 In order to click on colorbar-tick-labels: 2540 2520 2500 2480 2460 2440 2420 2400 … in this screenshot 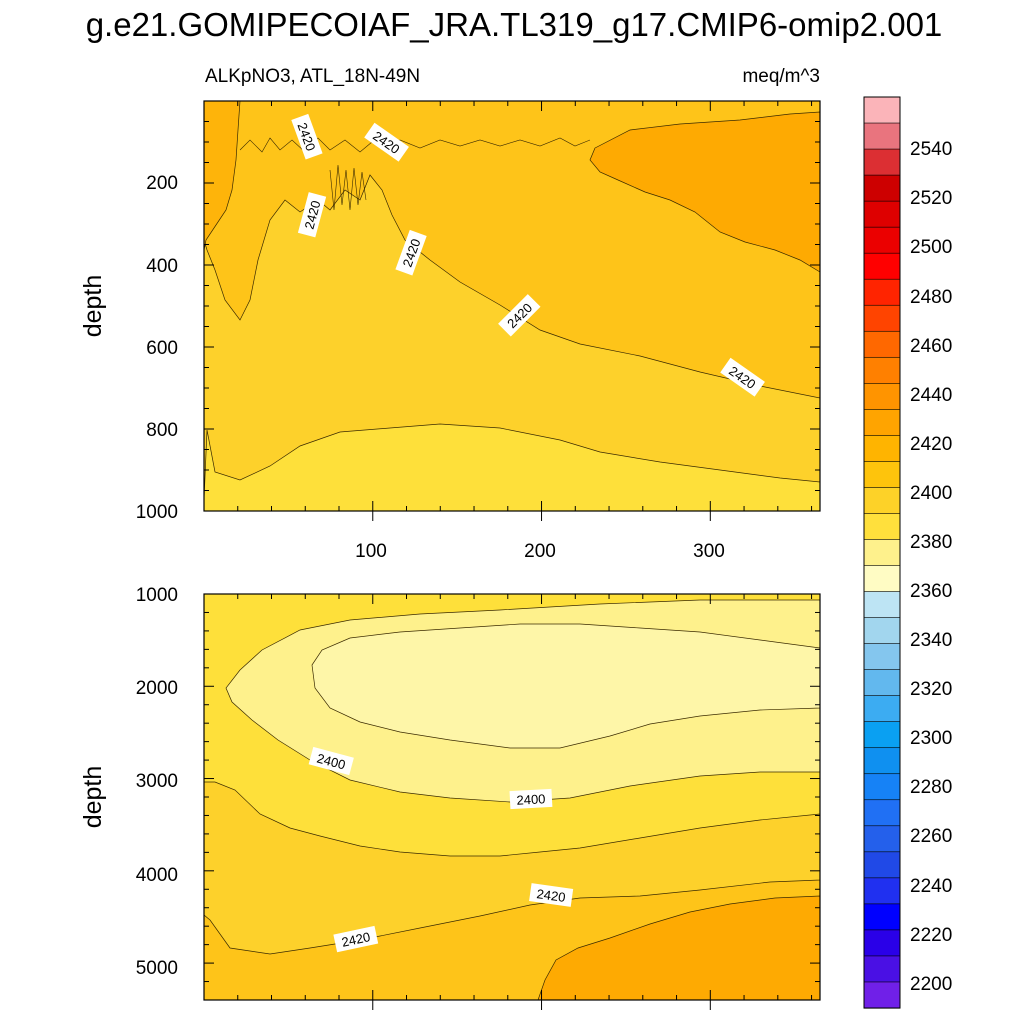, I will do `click(931, 567)`.